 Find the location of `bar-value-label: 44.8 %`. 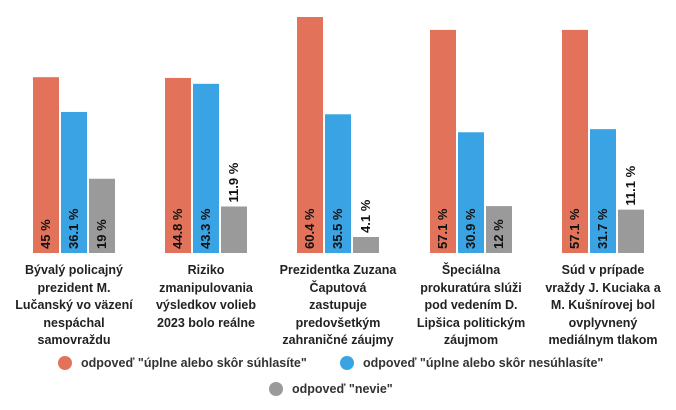

bar-value-label: 44.8 % is located at coordinates (177, 228).